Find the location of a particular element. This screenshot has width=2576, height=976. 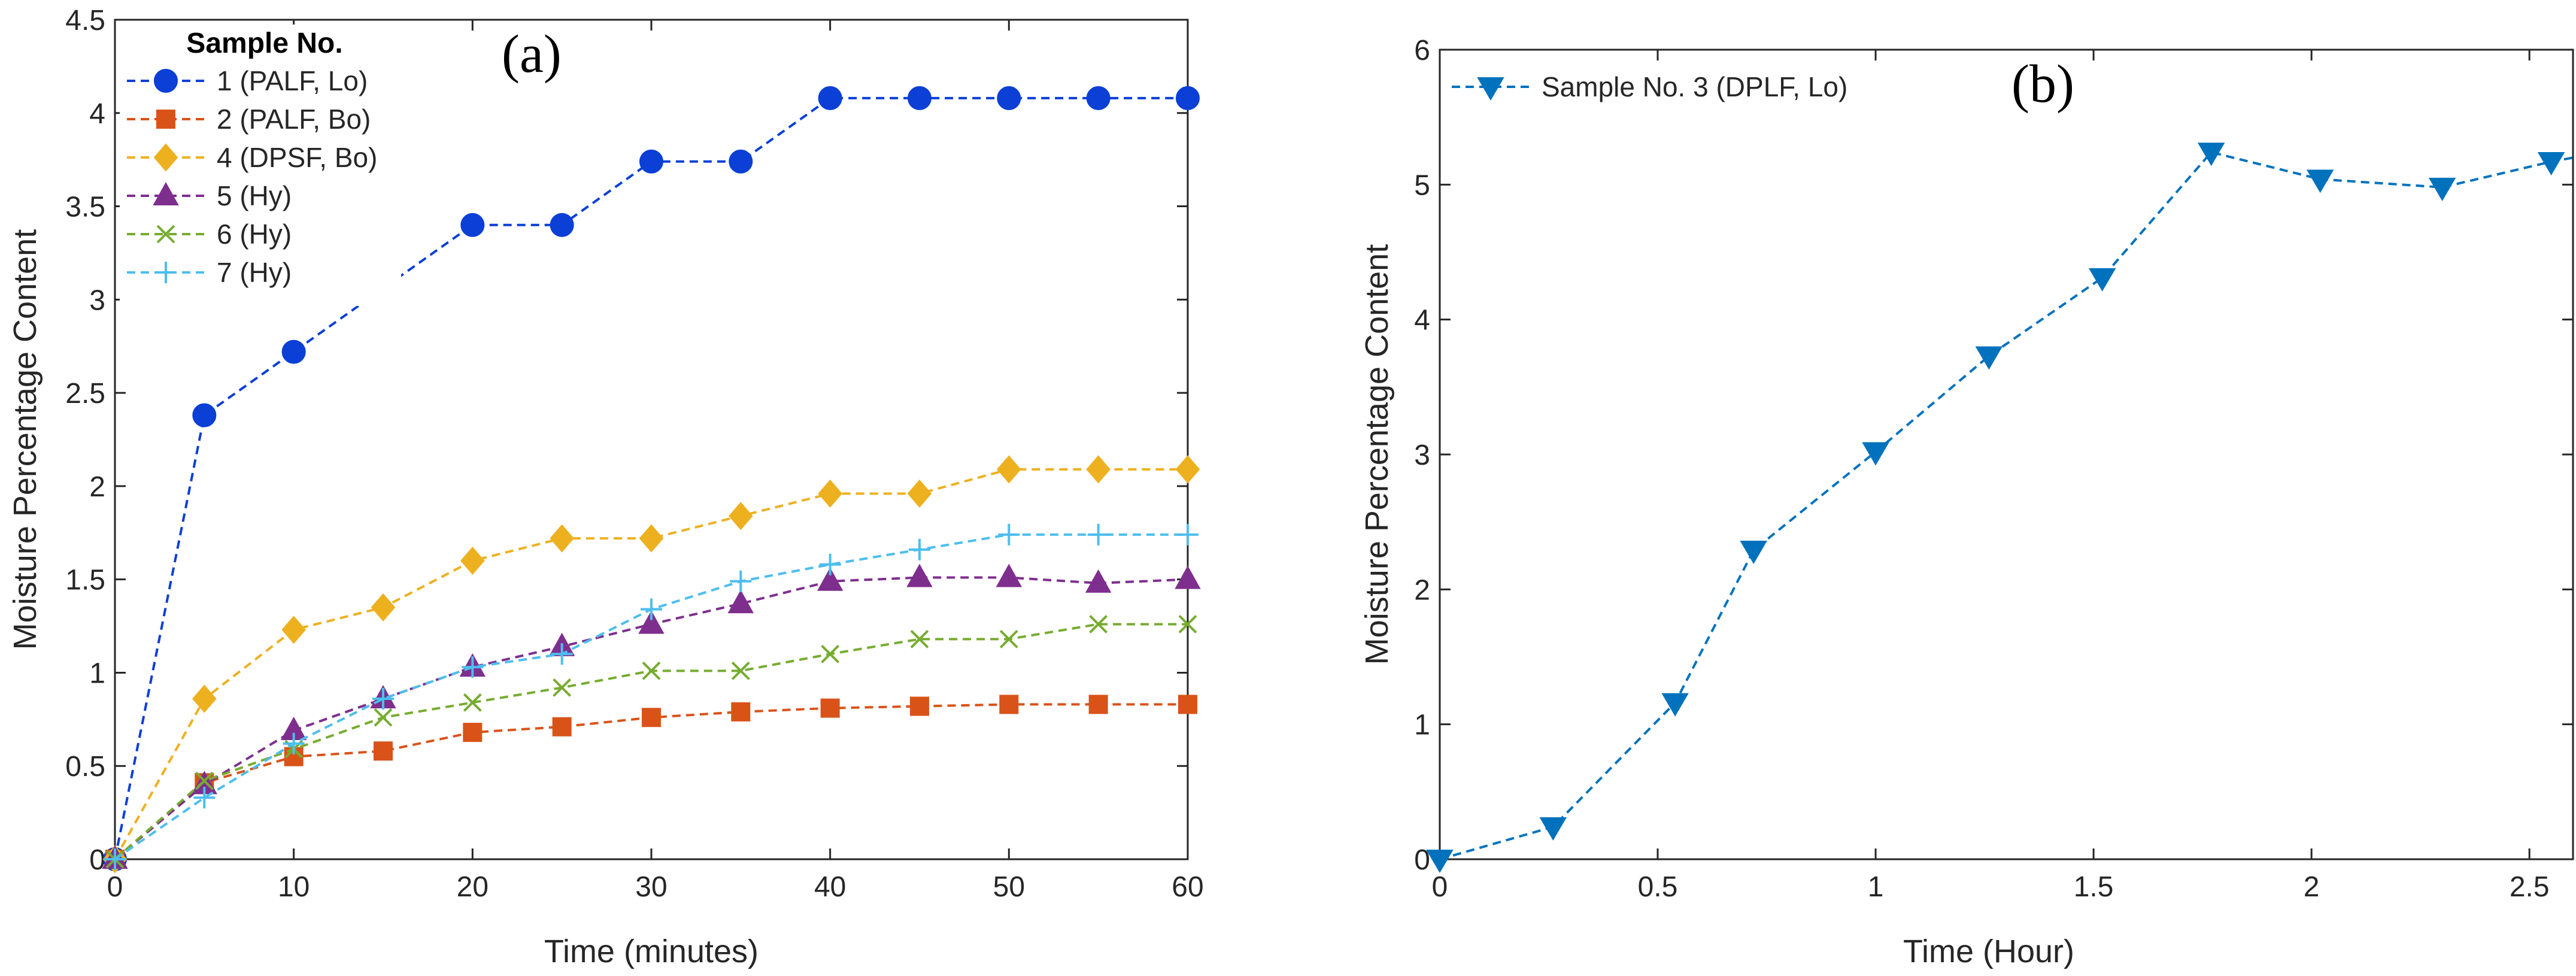

a-legend-label: 7 (Hy) is located at coordinates (254, 272).